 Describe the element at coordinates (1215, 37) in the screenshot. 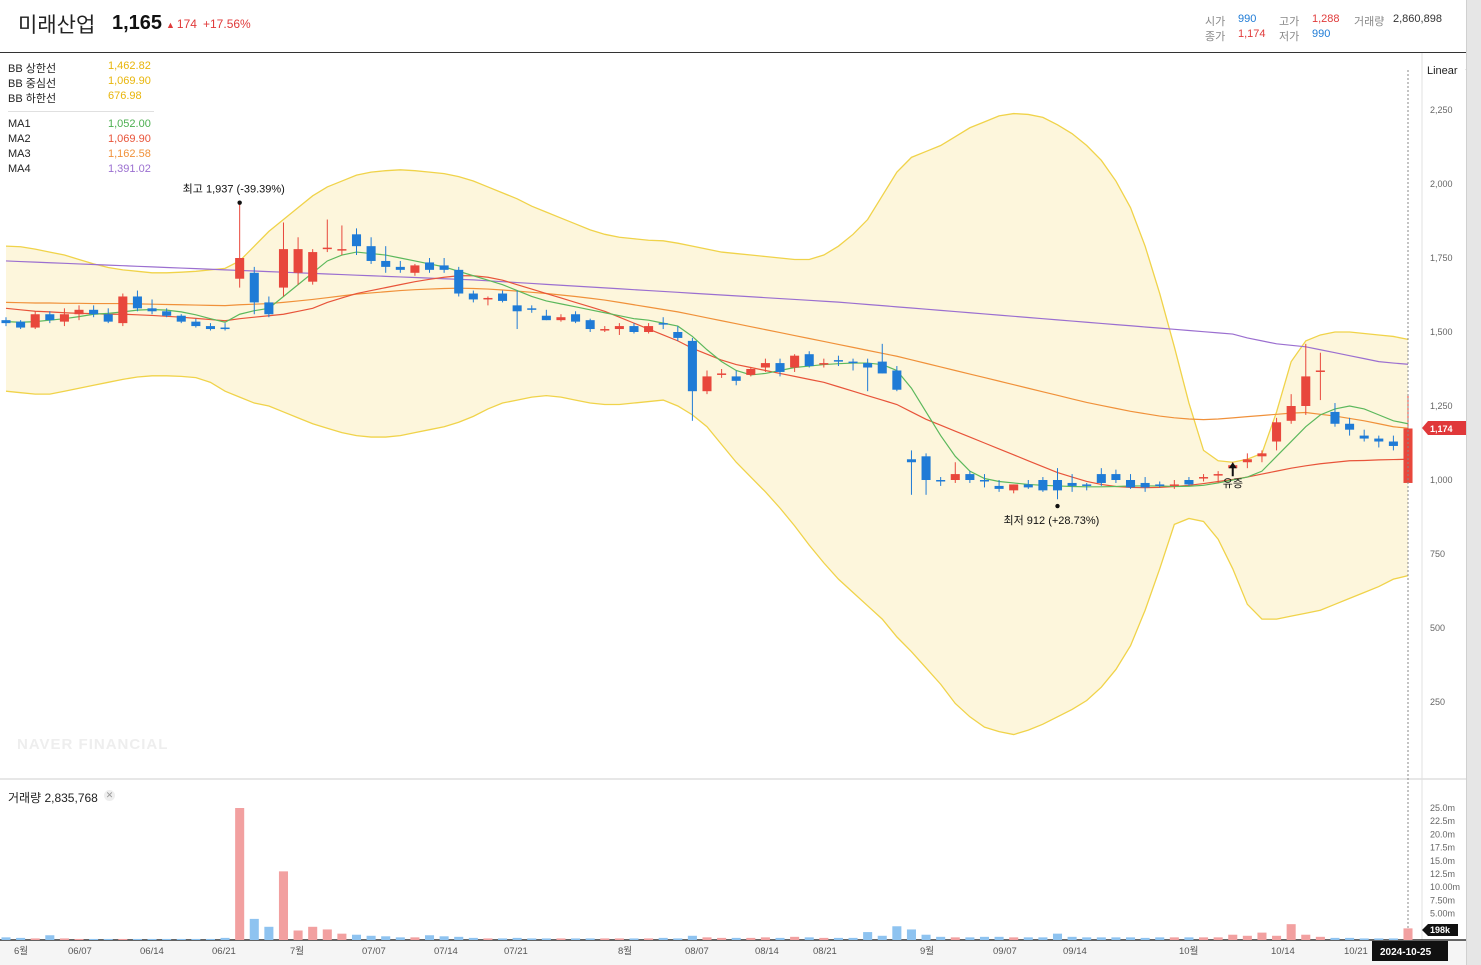

I see `close-label: 종가` at that location.